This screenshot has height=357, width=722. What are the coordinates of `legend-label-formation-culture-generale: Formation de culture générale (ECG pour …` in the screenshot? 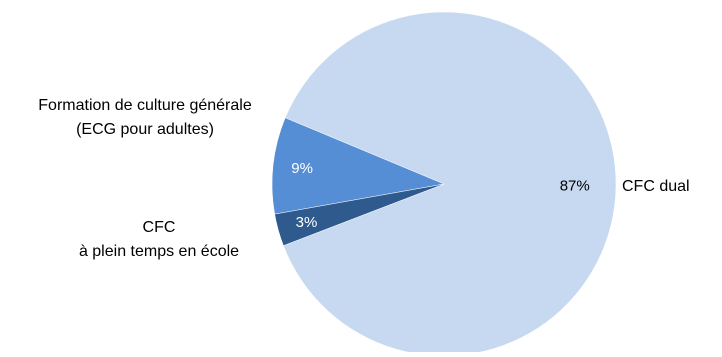 It's located at (145, 118).